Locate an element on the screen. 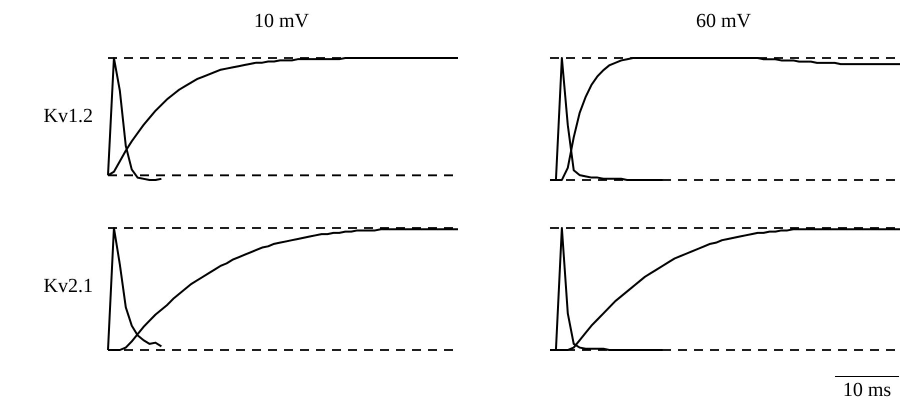  chart-title: 10 mV is located at coordinates (281, 21).